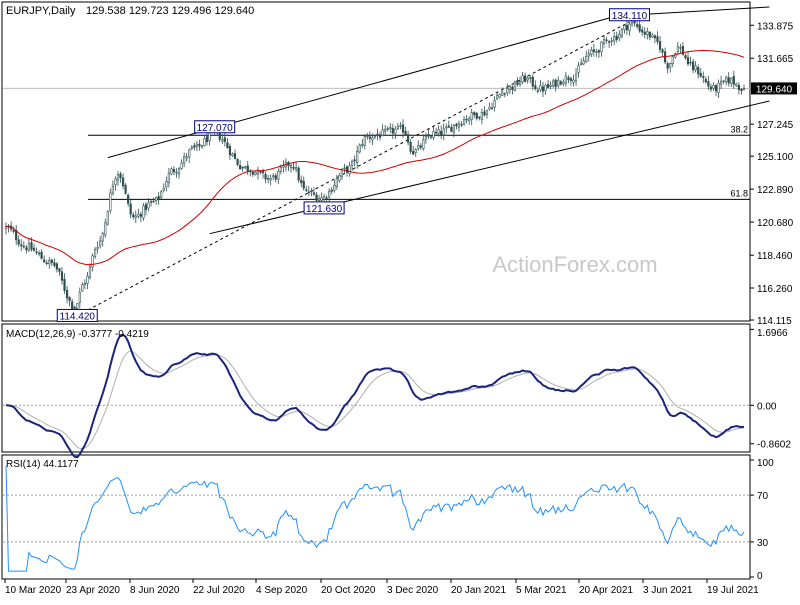 The width and height of the screenshot is (800, 605). Describe the element at coordinates (77, 334) in the screenshot. I see `macd-title: MACD(12,26,9) -0.3777 -0.4219` at that location.